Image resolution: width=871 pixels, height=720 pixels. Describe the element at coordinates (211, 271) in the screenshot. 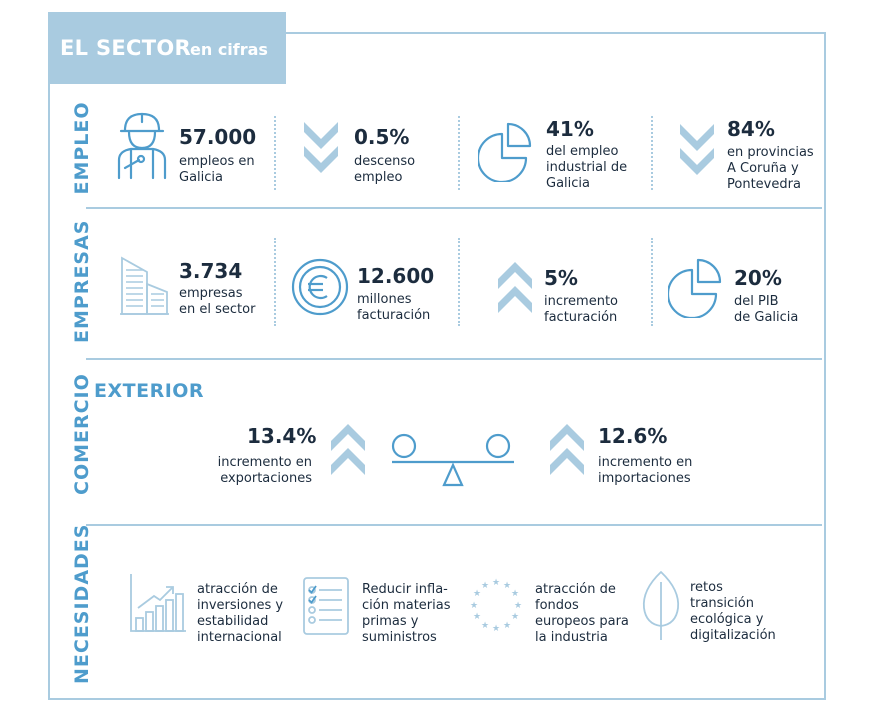

I see `stat-value: 3.734` at that location.